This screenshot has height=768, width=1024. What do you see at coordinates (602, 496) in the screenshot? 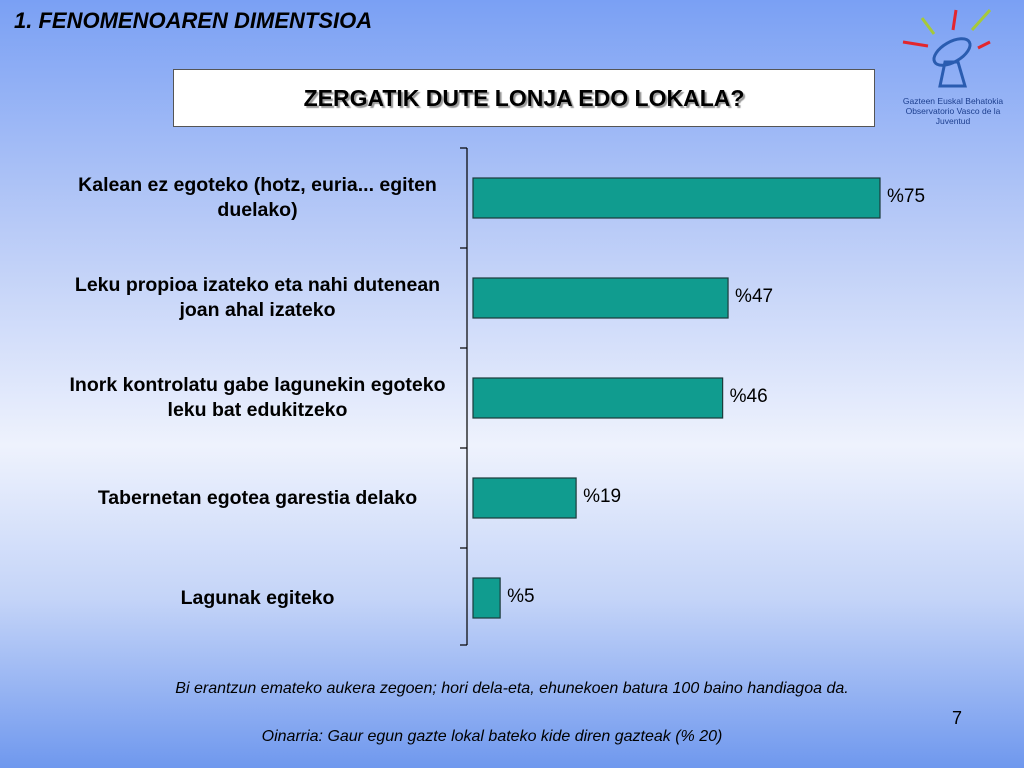
I see `value-label: %19` at bounding box center [602, 496].